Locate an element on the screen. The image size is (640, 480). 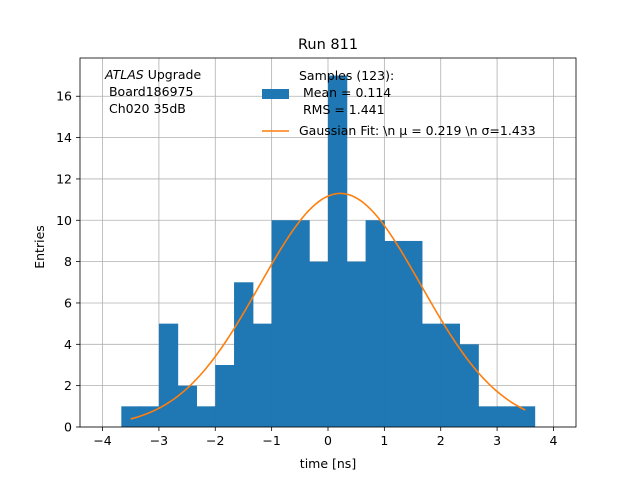
y-tick-label: 12 is located at coordinates (64, 178).